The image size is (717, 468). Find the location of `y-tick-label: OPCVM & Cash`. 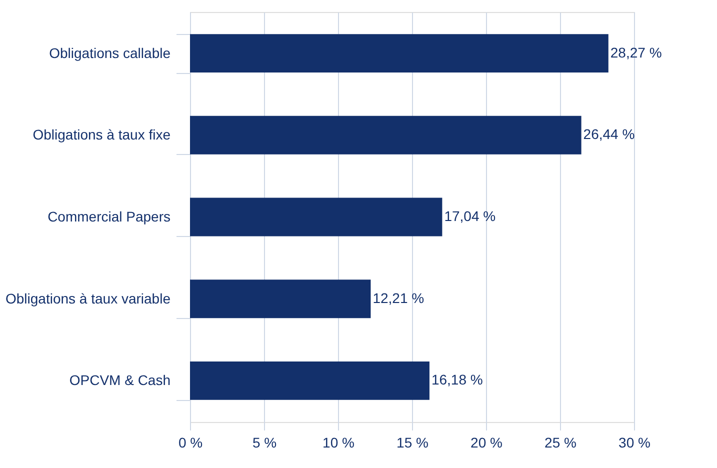

y-tick-label: OPCVM & Cash is located at coordinates (119, 380).